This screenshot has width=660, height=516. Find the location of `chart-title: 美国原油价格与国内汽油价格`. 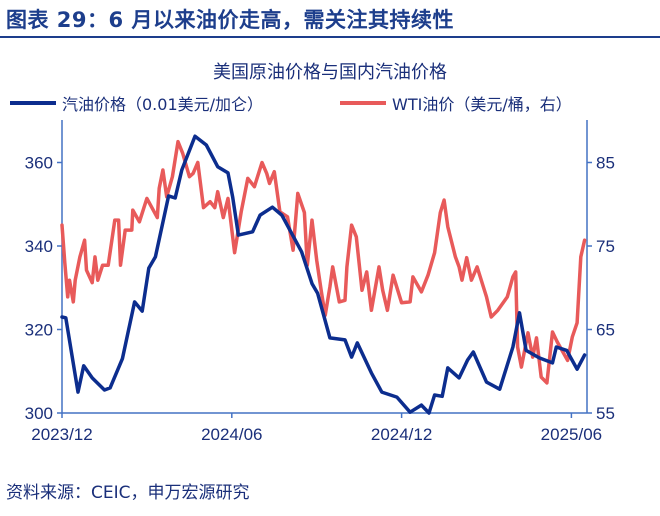

chart-title: 美国原油价格与国内汽油价格 is located at coordinates (330, 72).